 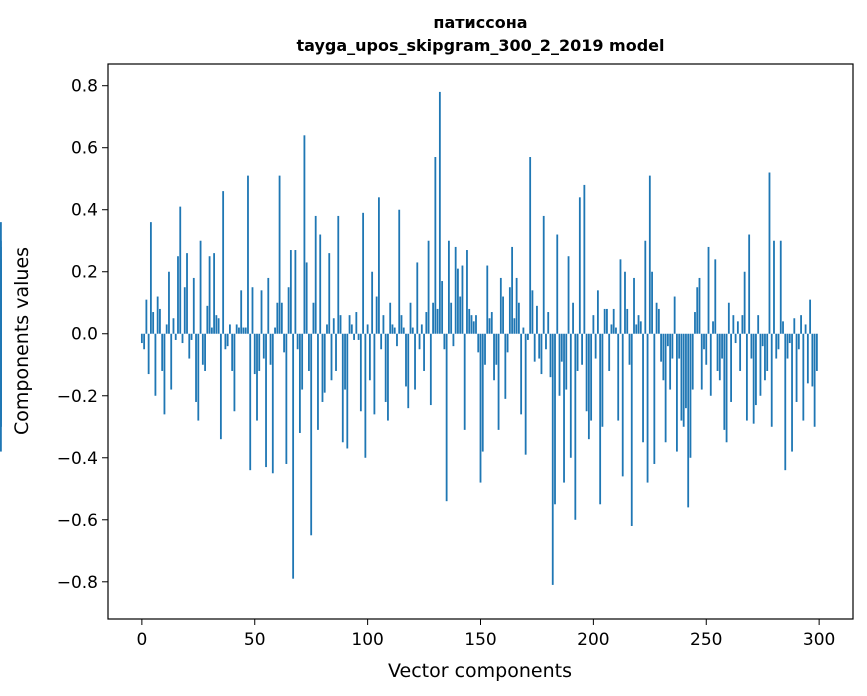 What do you see at coordinates (367, 640) in the screenshot?
I see `x-tick-label: 100` at bounding box center [367, 640].